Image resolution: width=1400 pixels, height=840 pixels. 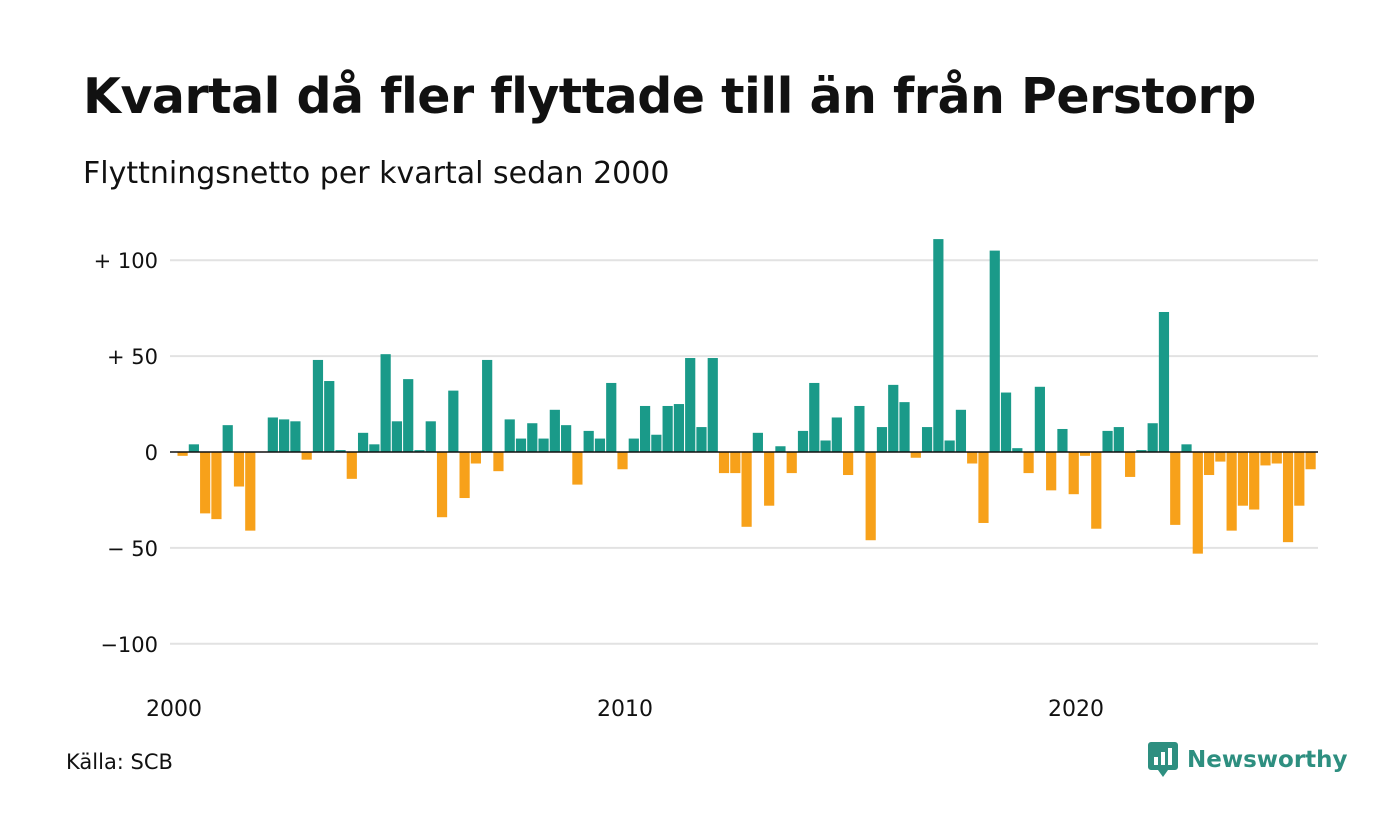 I want to click on bar-2009-q1: 2009 Q1: 11, so click(x=588, y=441).